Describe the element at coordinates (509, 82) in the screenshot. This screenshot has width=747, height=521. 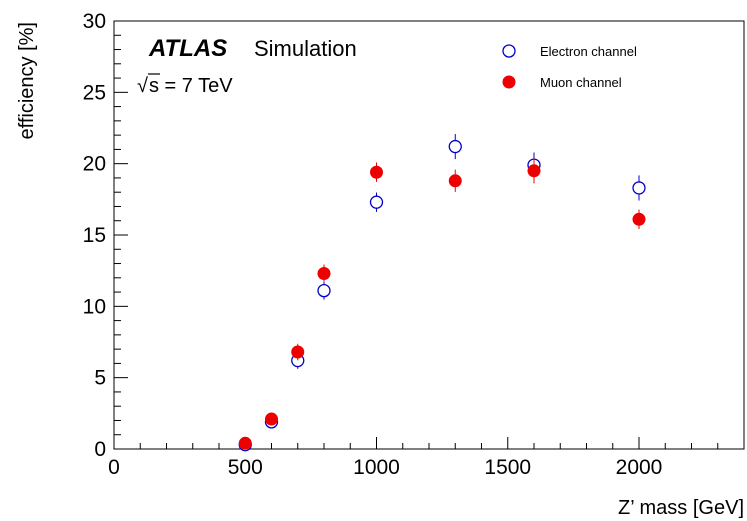
I see `legend-muon-marker` at that location.